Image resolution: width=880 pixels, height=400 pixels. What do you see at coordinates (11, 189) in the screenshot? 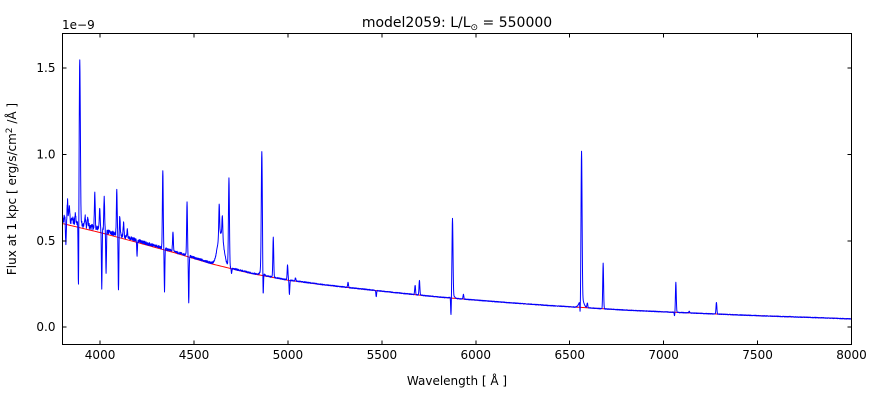
I see `y-axis-label: Flux at 1 kpc [ erg/s/cm2 /Å ]` at bounding box center [11, 189].